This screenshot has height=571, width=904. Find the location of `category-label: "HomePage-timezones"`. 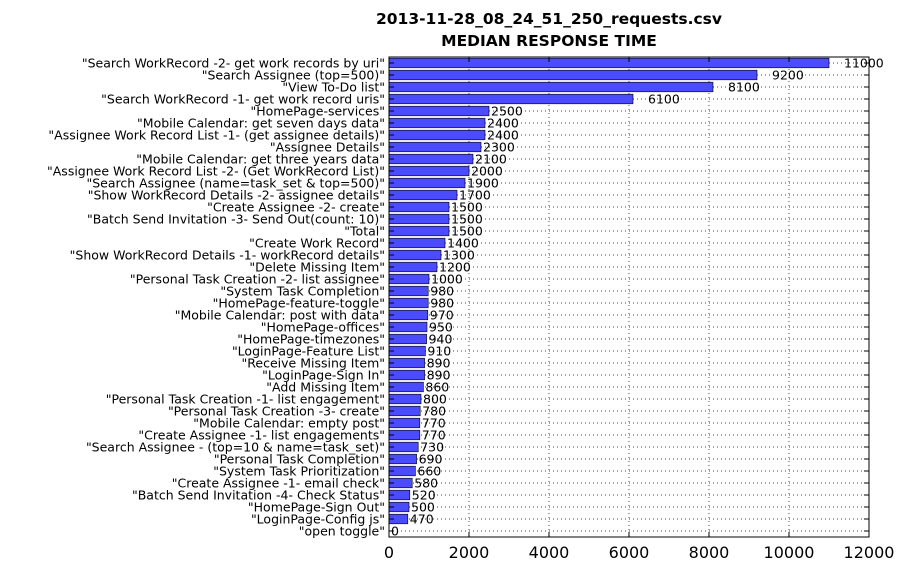

category-label: "HomePage-timezones" is located at coordinates (311, 339).